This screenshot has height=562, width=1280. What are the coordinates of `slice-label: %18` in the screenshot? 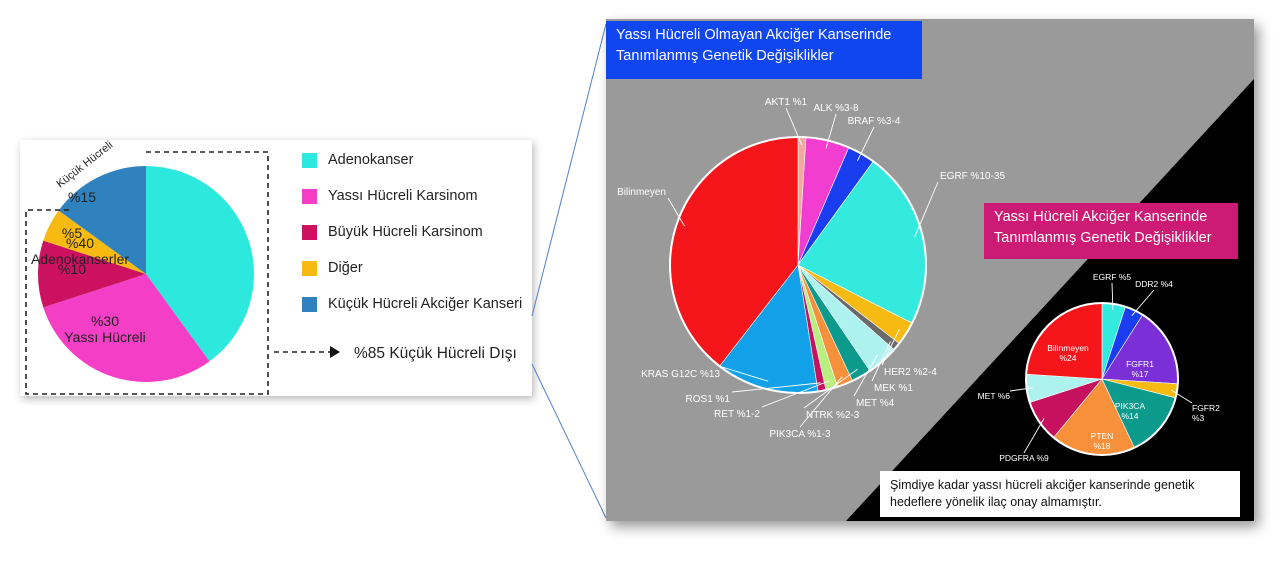 It's located at (1101, 446).